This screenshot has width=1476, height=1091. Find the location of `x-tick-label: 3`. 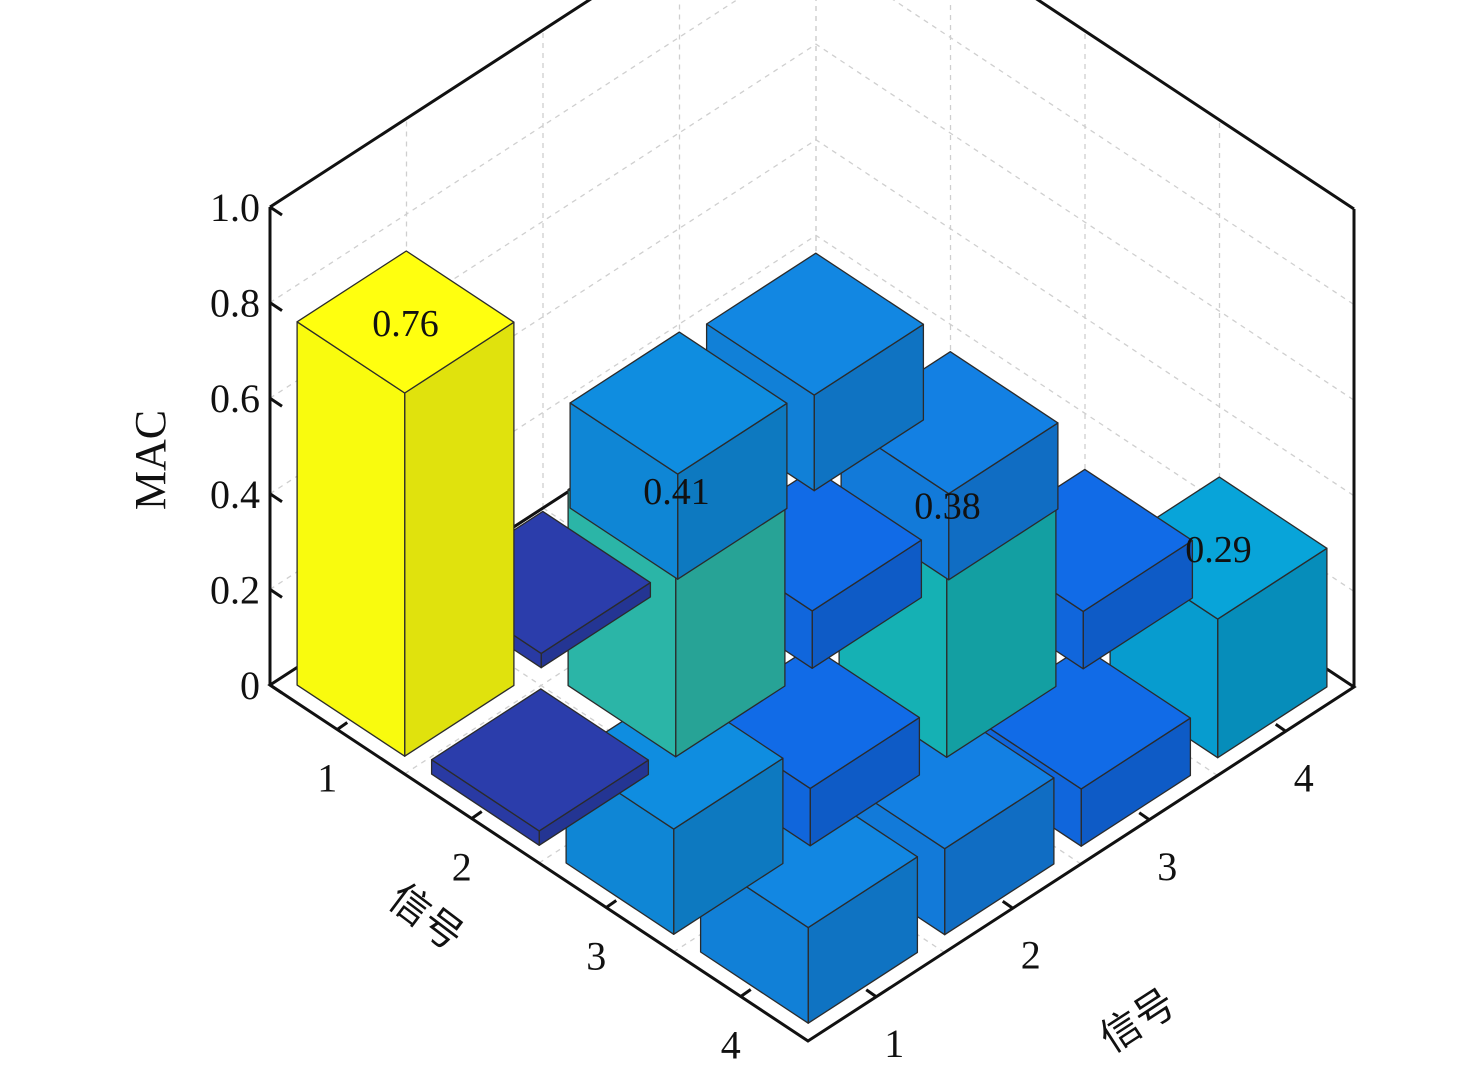

x-tick-label: 3 is located at coordinates (596, 956).